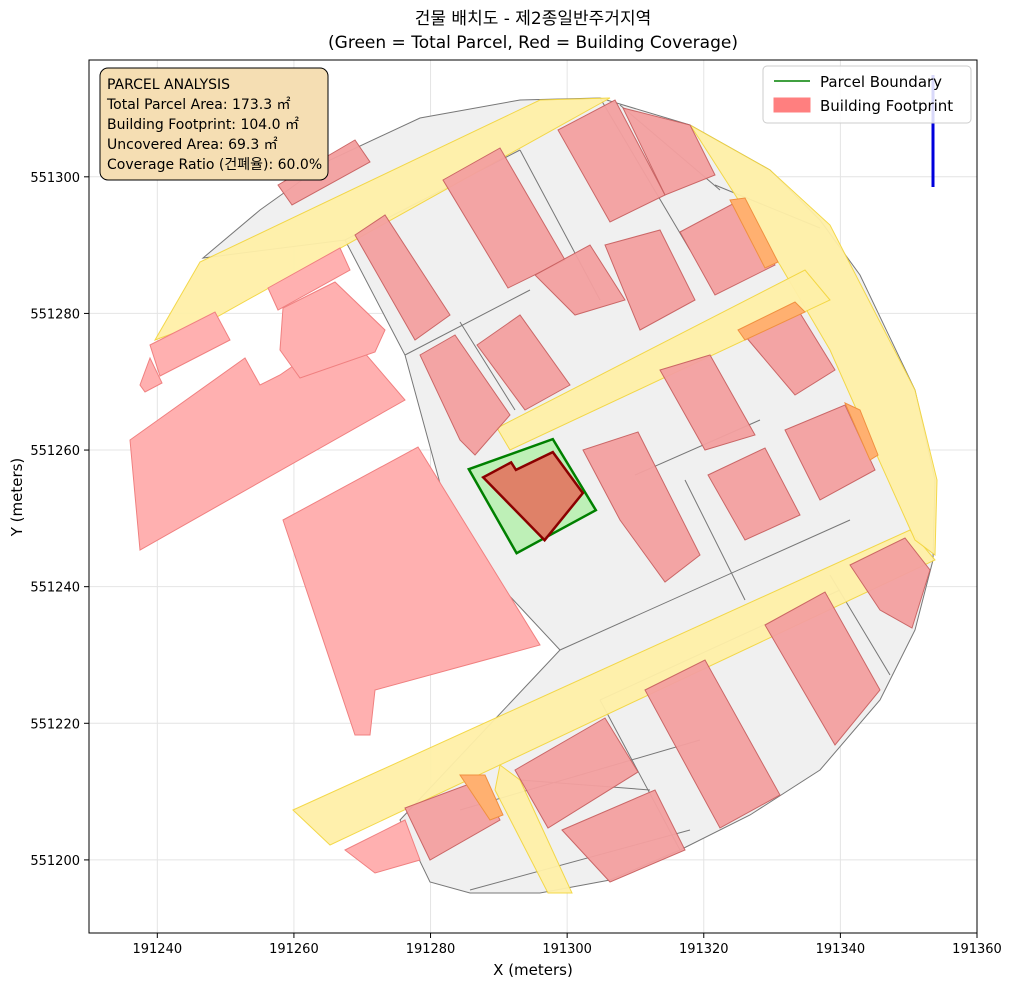  I want to click on legend-label: Building Footprint, so click(886, 106).